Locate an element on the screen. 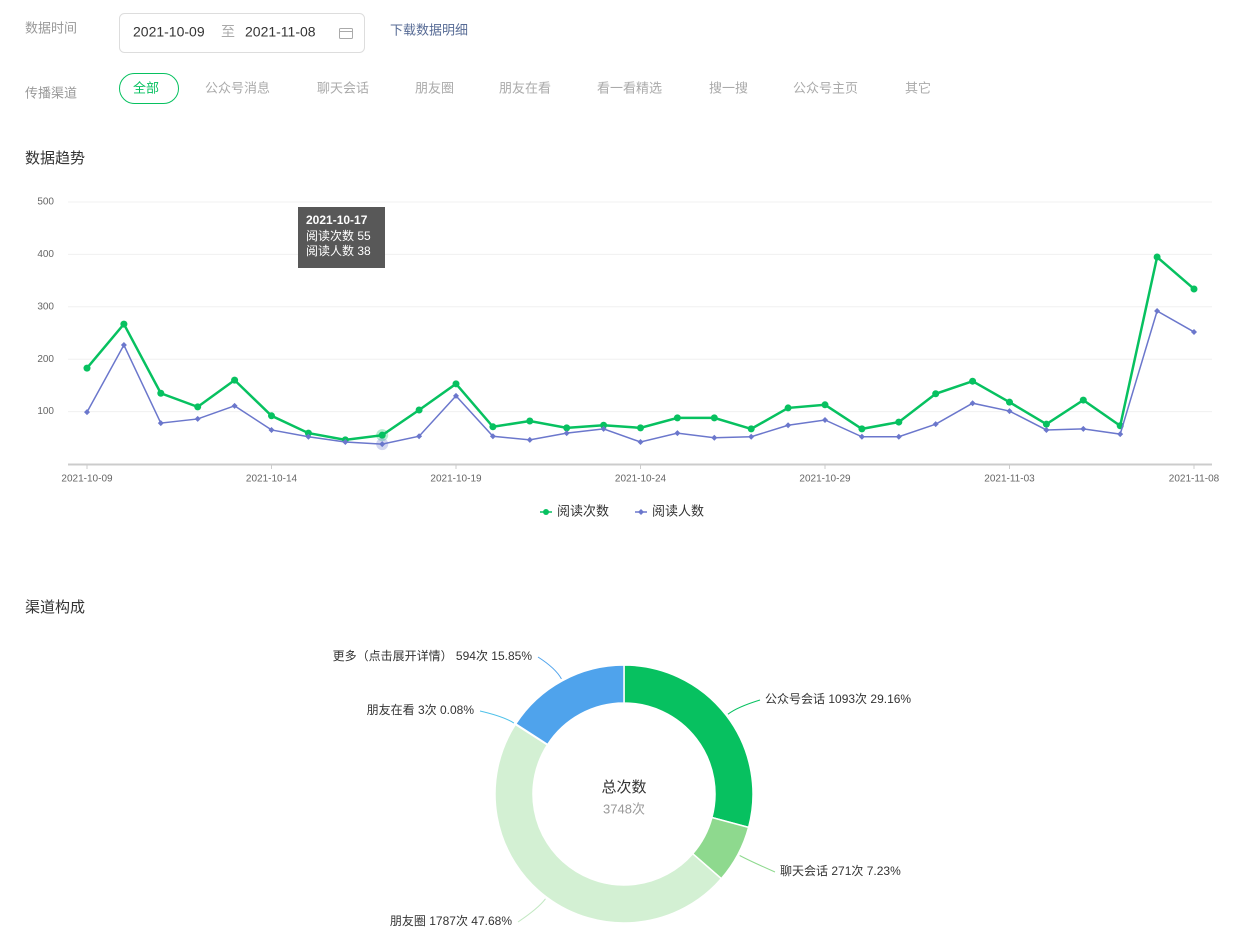 This screenshot has height=931, width=1249. tooltip-row: 阅读人数 38 is located at coordinates (338, 250).